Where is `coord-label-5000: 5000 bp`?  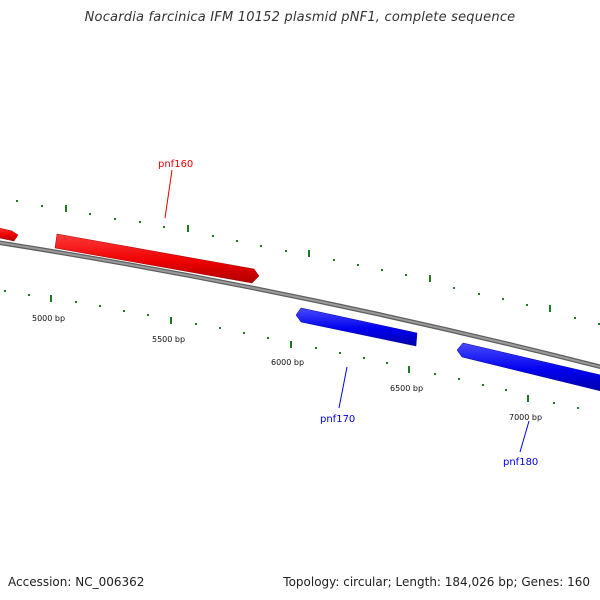 coord-label-5000: 5000 bp is located at coordinates (48, 318).